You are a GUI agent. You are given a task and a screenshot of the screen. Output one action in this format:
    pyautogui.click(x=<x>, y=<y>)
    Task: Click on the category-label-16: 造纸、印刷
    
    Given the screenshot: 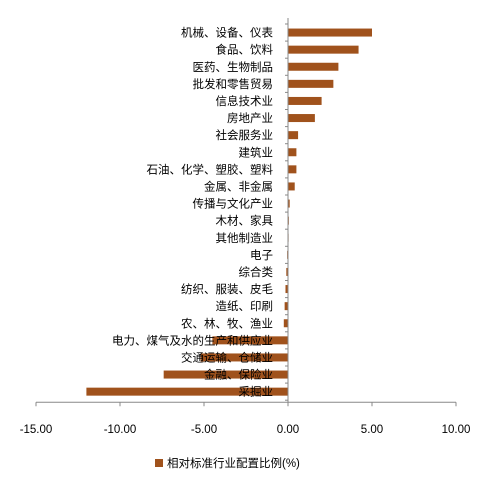 What is the action you would take?
    pyautogui.click(x=245, y=306)
    